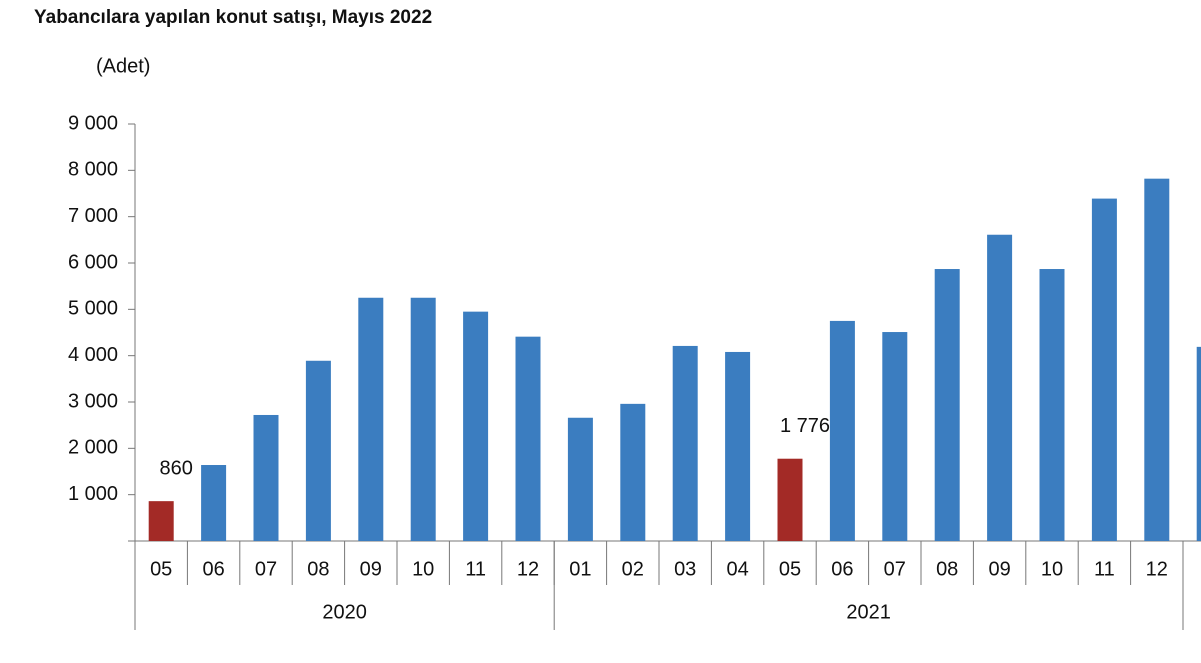  What do you see at coordinates (805, 426) in the screenshot?
I see `value-label: 1 776` at bounding box center [805, 426].